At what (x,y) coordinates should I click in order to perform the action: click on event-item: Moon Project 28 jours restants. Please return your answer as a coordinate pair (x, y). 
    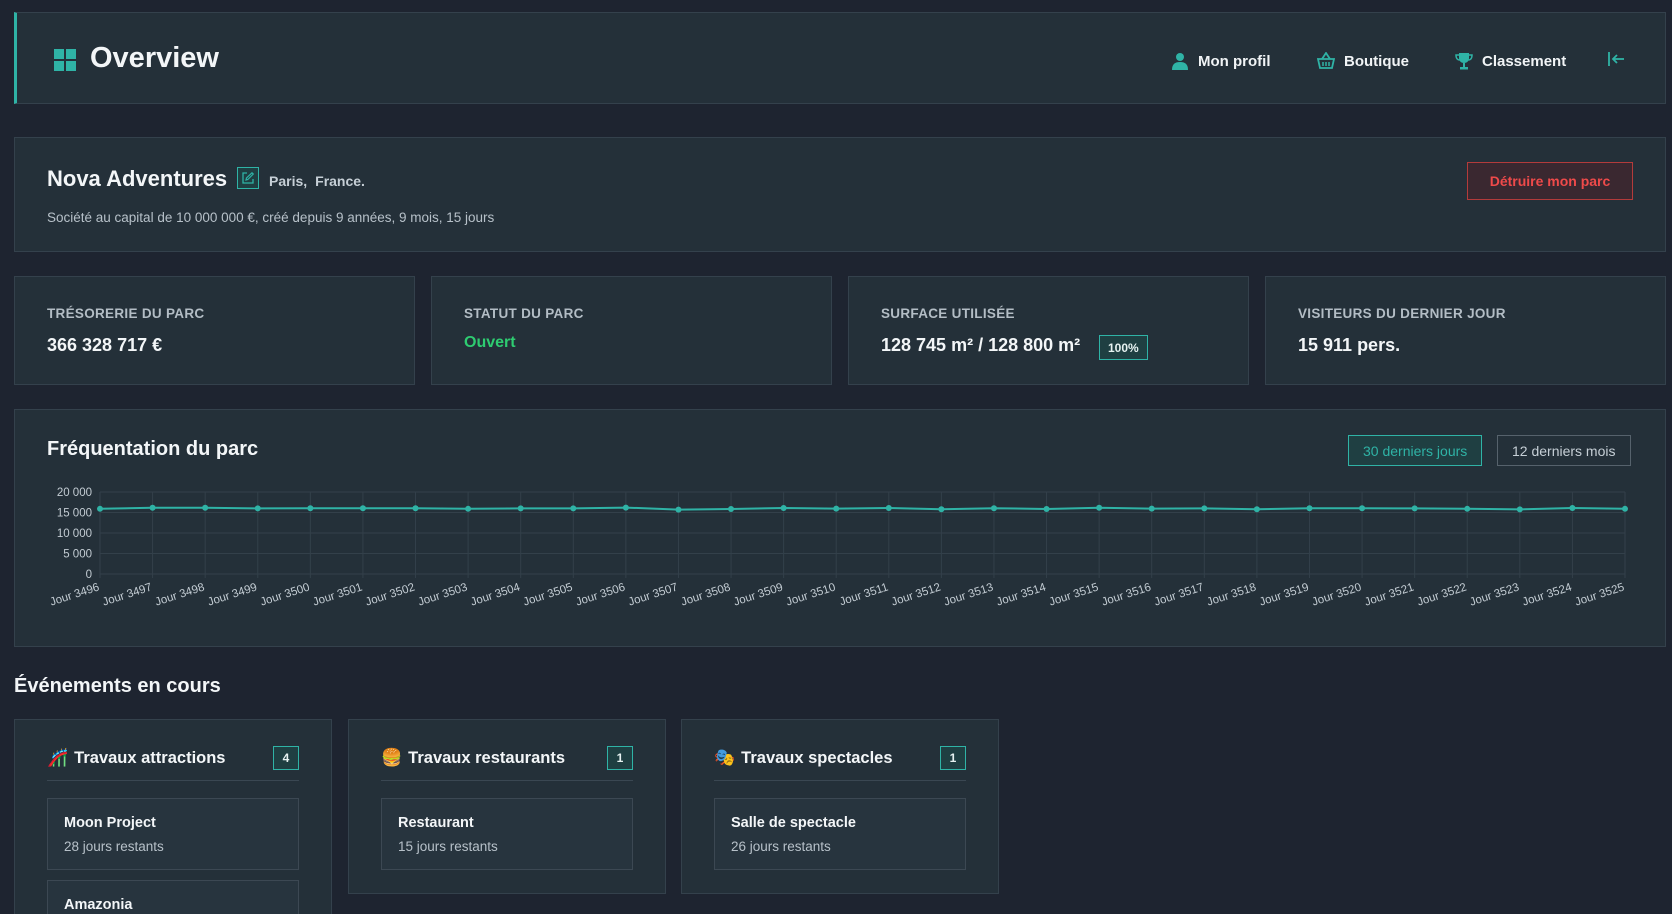
    Looking at the image, I should click on (173, 834).